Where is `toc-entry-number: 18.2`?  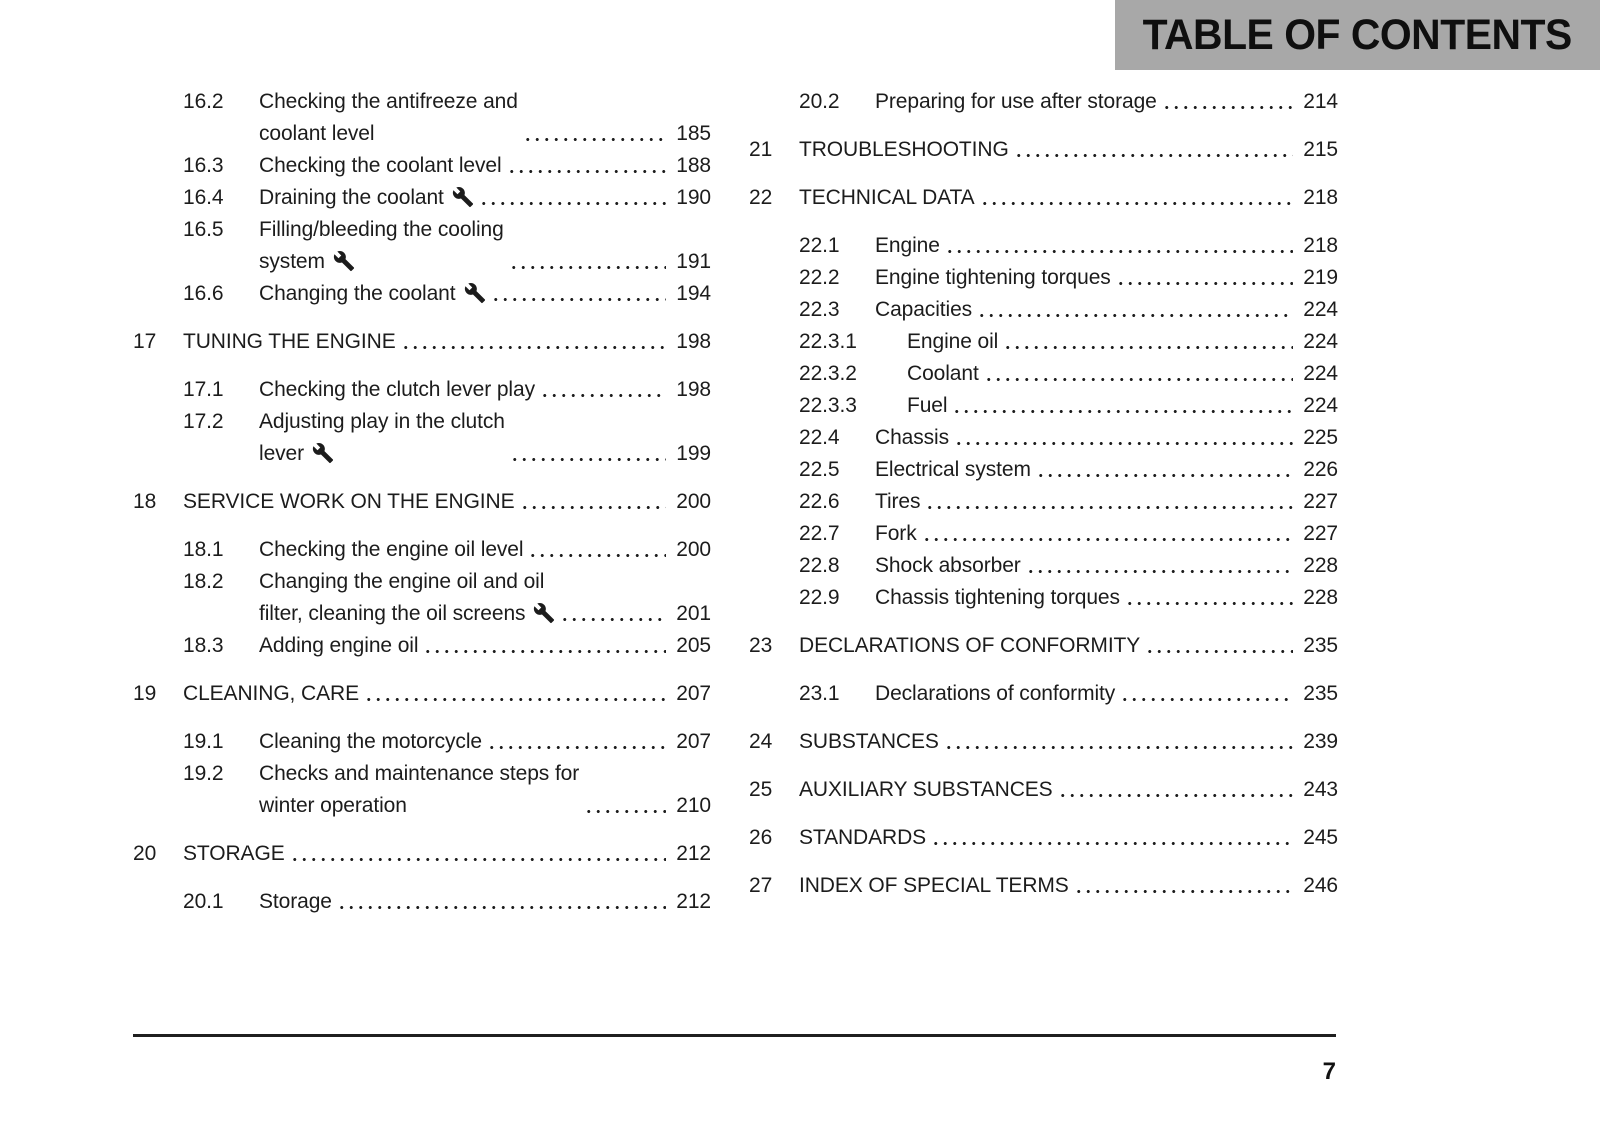 toc-entry-number: 18.2 is located at coordinates (203, 581).